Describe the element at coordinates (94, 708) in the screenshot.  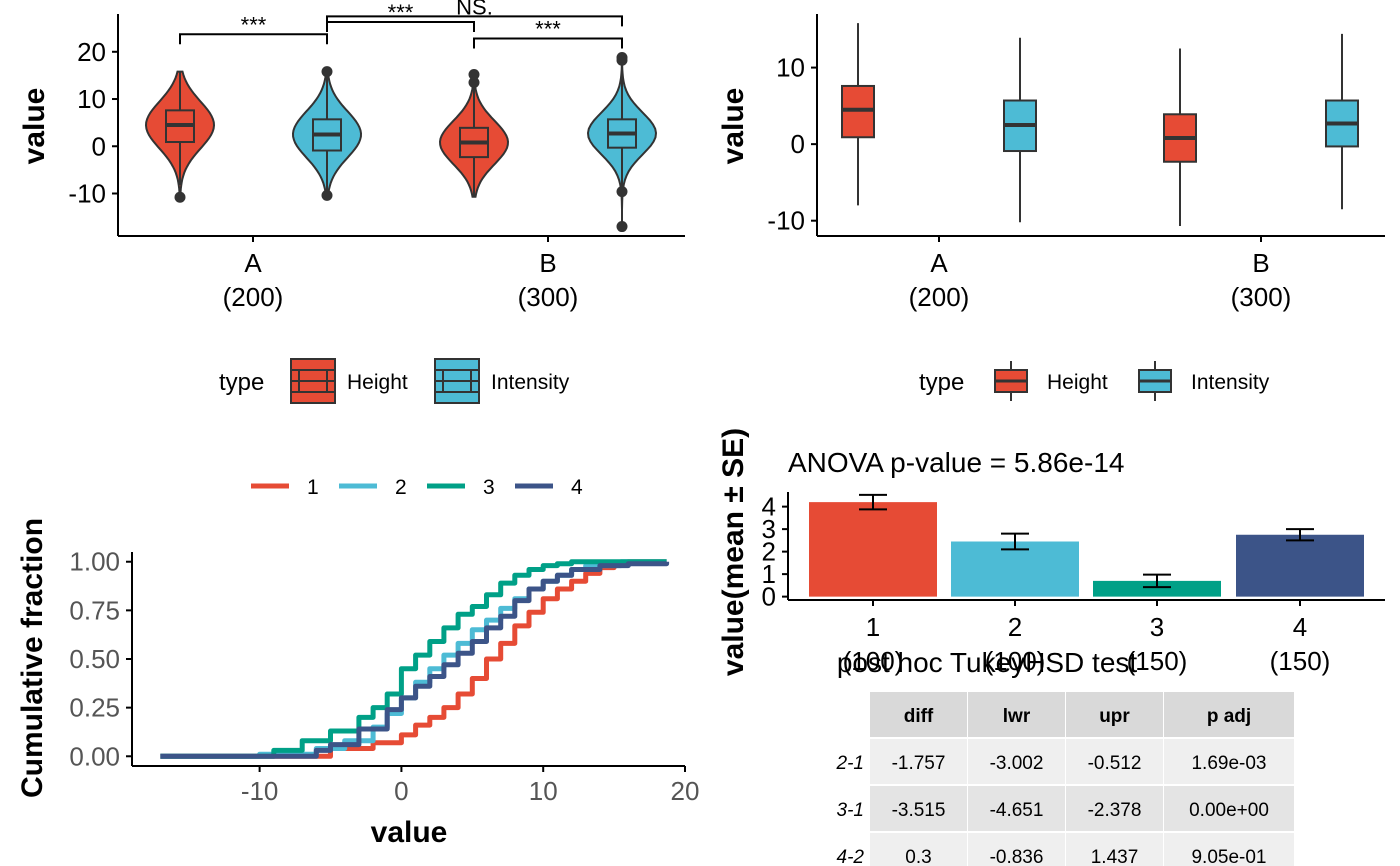
I see `ecdf-y-tick-label: 0.25` at that location.